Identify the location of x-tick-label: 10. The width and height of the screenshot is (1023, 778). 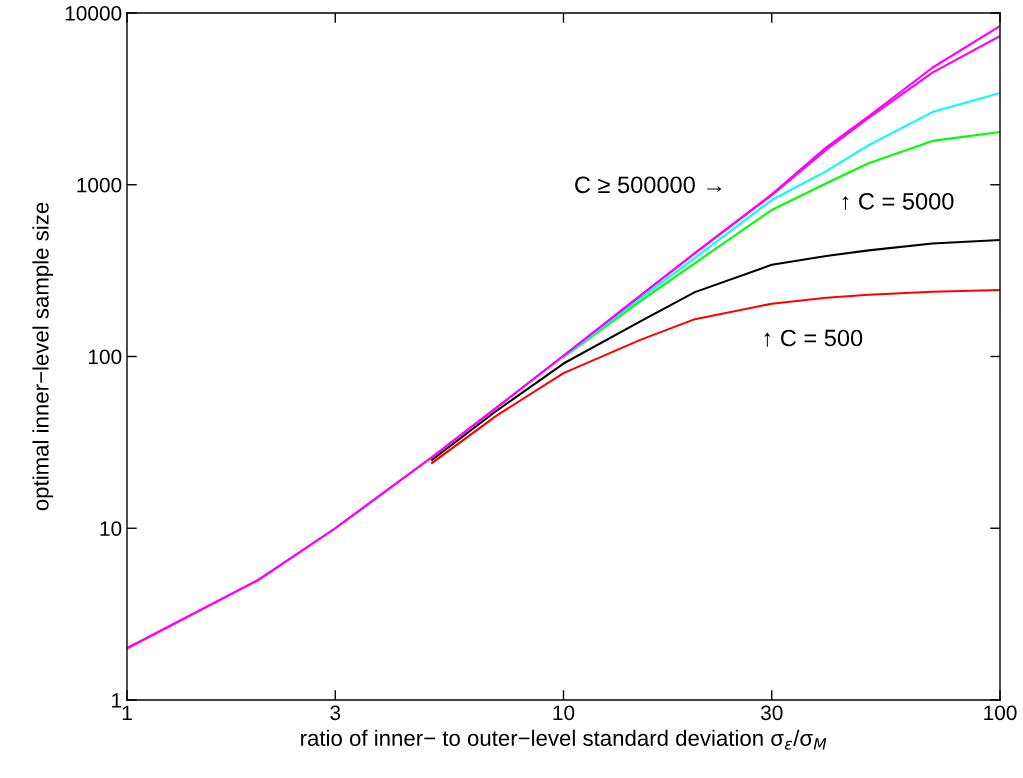
(564, 713).